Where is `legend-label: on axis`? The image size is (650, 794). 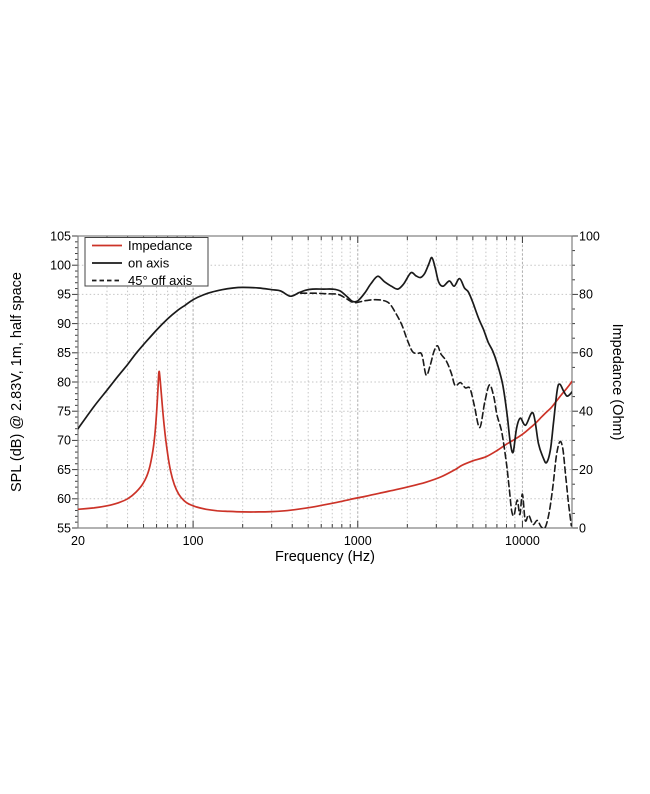
legend-label: on axis is located at coordinates (149, 262).